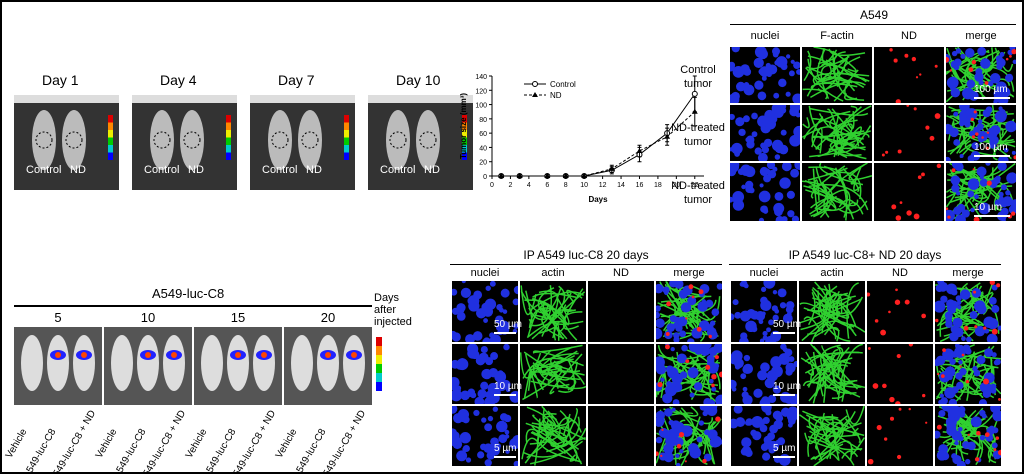 The width and height of the screenshot is (1024, 474). I want to click on y-tick-label: 20, so click(483, 163).